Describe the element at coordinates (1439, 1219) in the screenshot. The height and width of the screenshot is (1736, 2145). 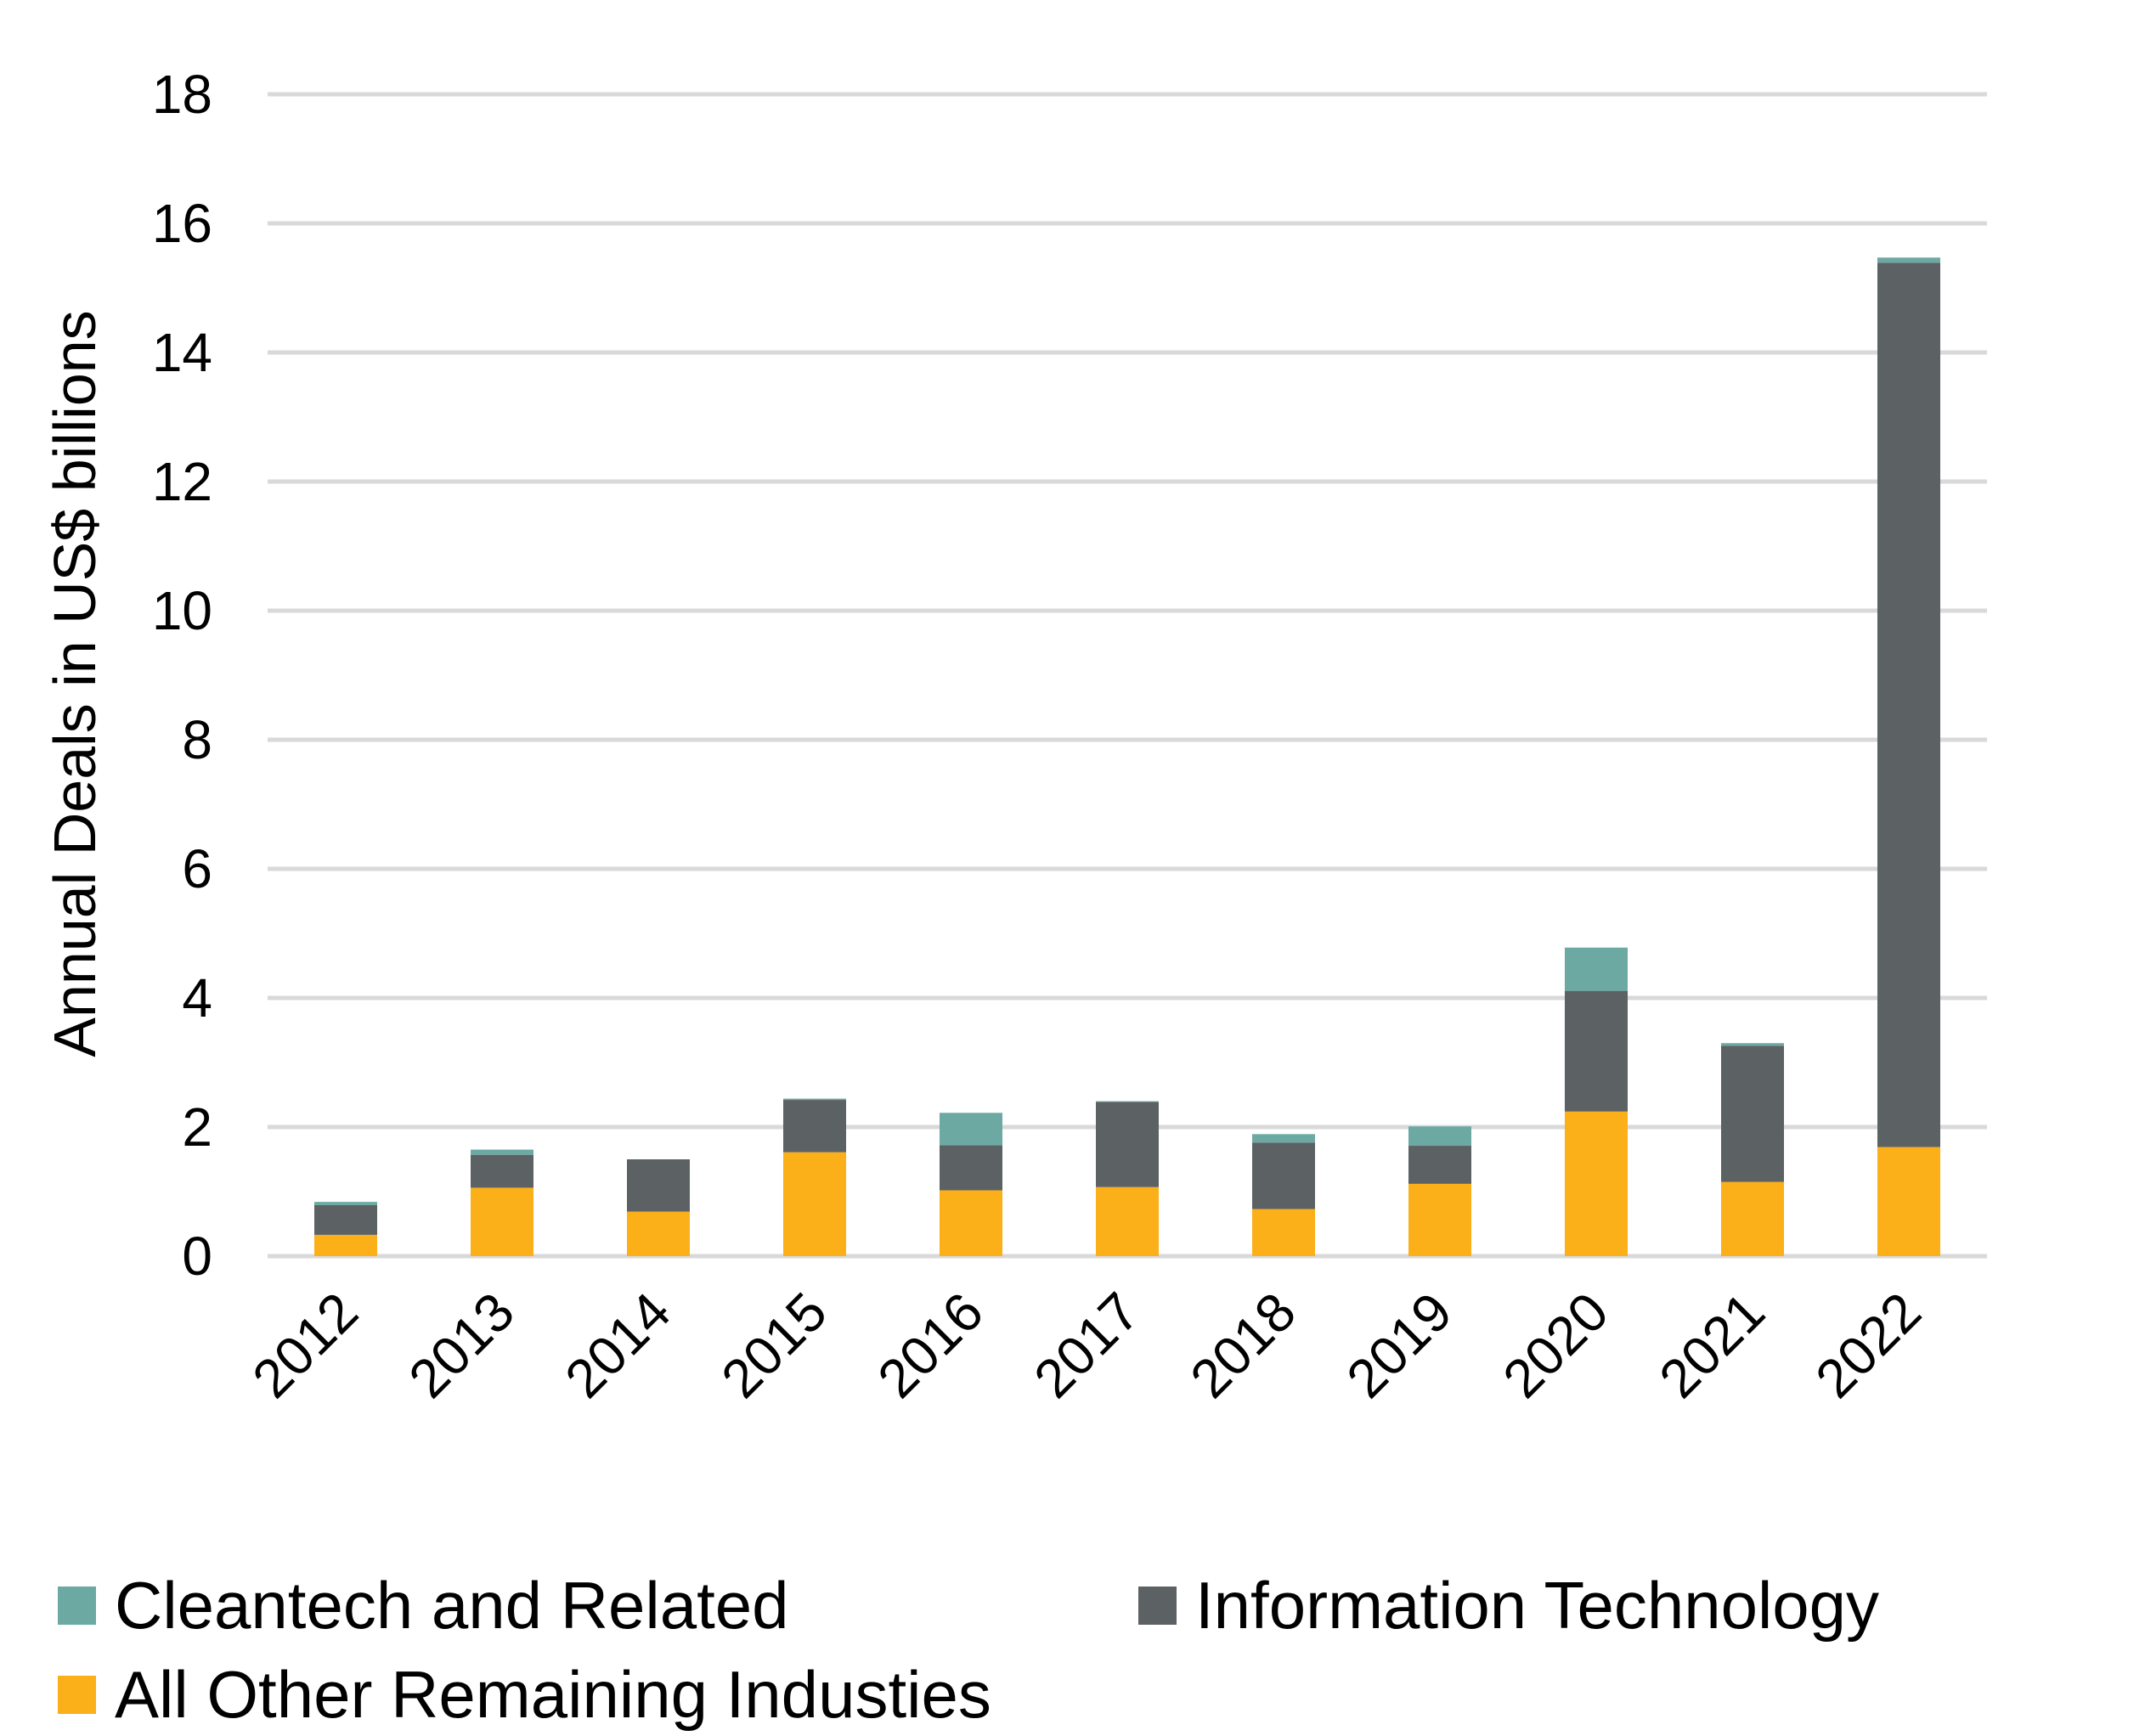
I see `bar-segment-all-other-remaining-industies-2019` at that location.